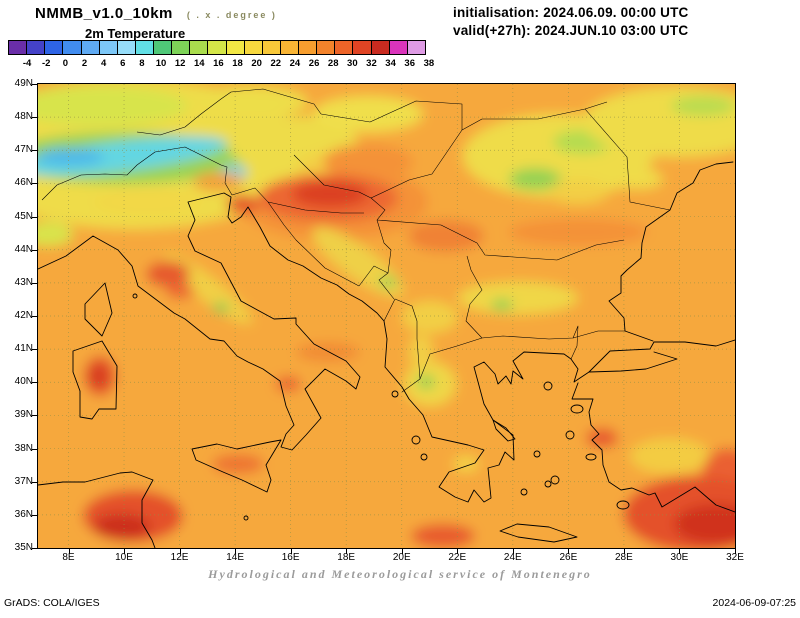 This screenshot has height=618, width=800. Describe the element at coordinates (371, 63) in the screenshot. I see `colorbar-tick-label: 32` at that location.